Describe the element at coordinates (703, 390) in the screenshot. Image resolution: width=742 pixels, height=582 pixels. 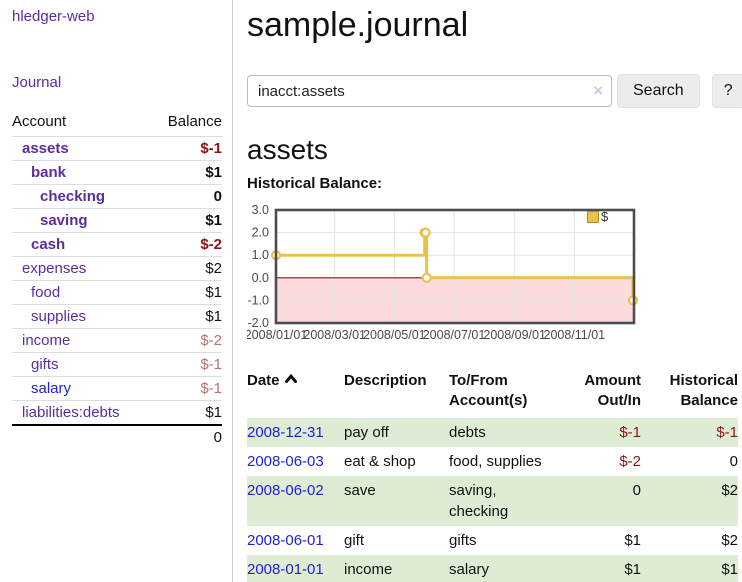
I see `register-header-balance: Historical Balance` at that location.